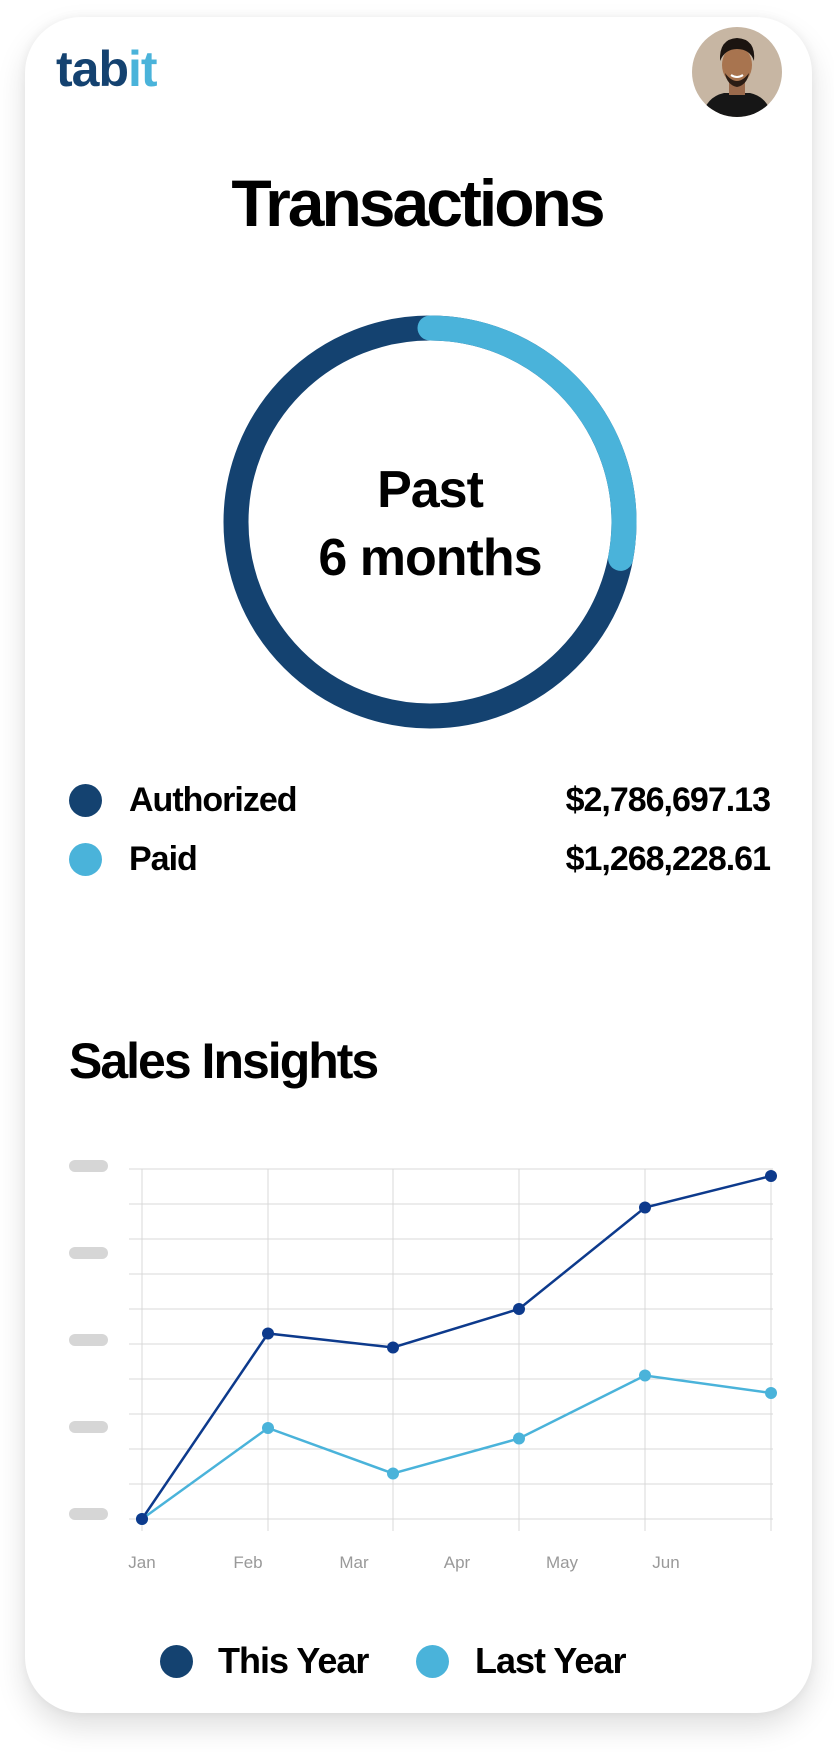 Image resolution: width=834 pixels, height=1752 pixels. I want to click on transactions-donut, so click(430, 522).